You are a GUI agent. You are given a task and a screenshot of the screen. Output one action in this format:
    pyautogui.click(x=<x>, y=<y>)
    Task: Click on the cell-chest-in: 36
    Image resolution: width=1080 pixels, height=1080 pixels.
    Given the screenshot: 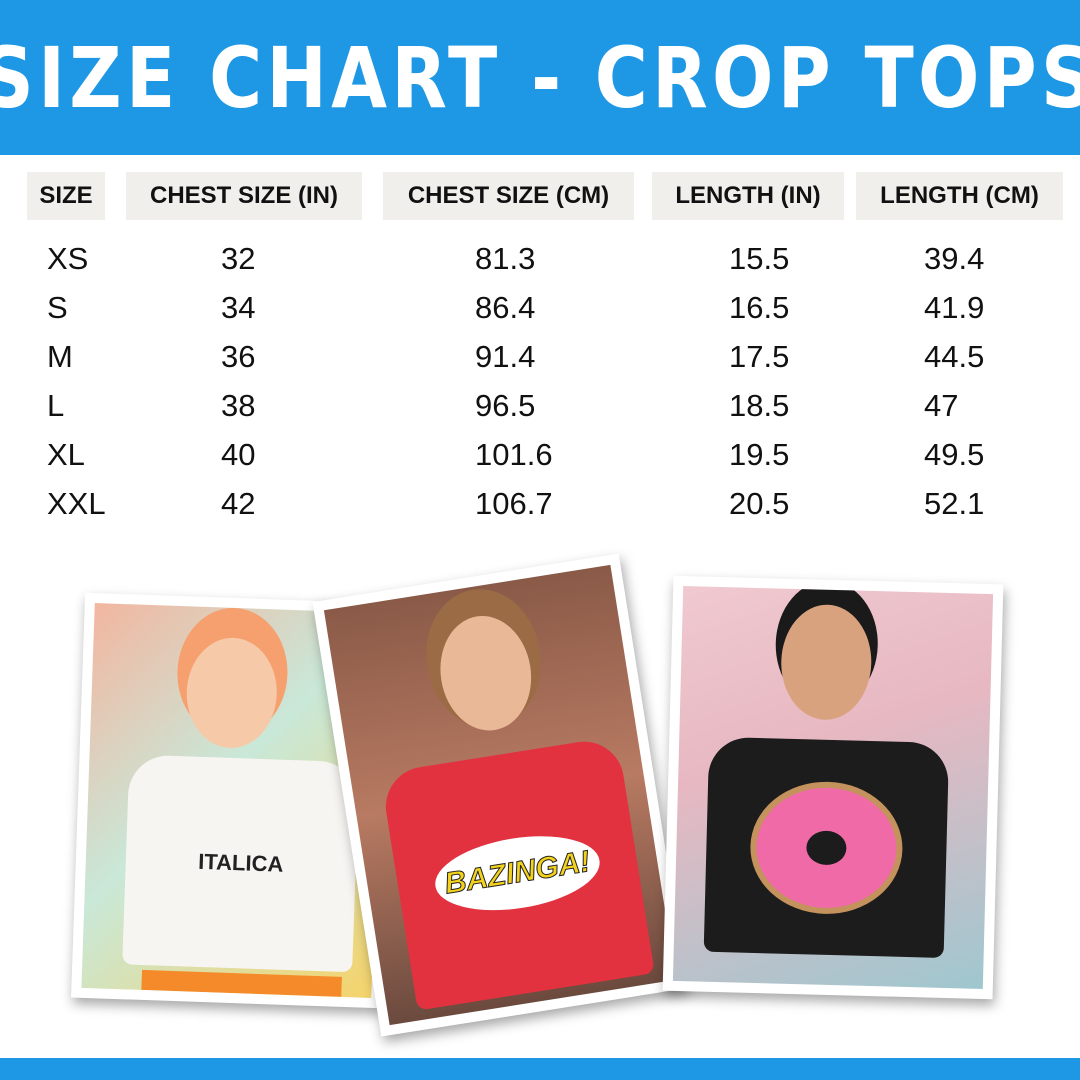 What is the action you would take?
    pyautogui.click(x=238, y=356)
    